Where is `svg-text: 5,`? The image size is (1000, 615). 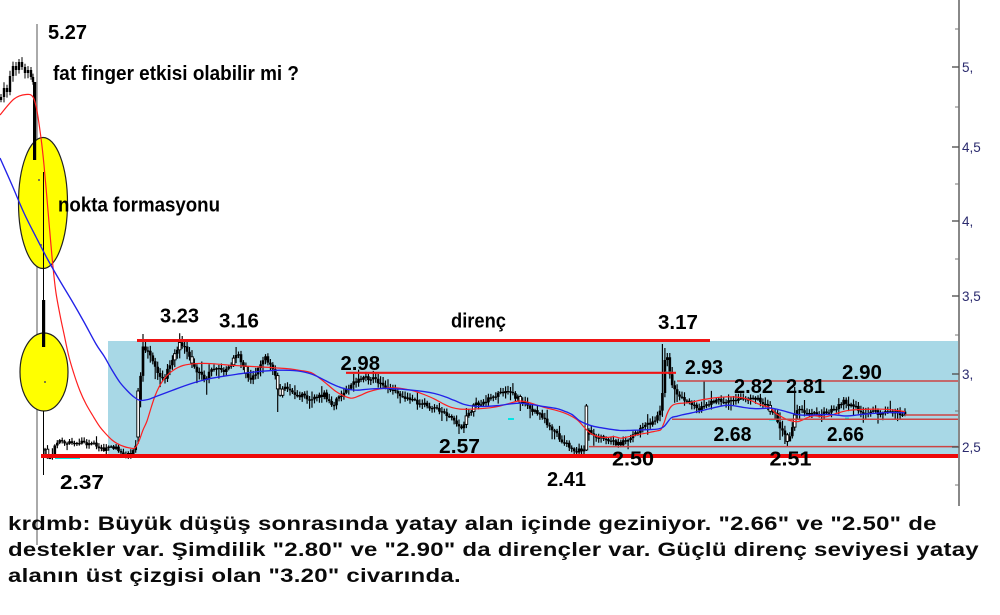
svg-text: 5, is located at coordinates (967, 67).